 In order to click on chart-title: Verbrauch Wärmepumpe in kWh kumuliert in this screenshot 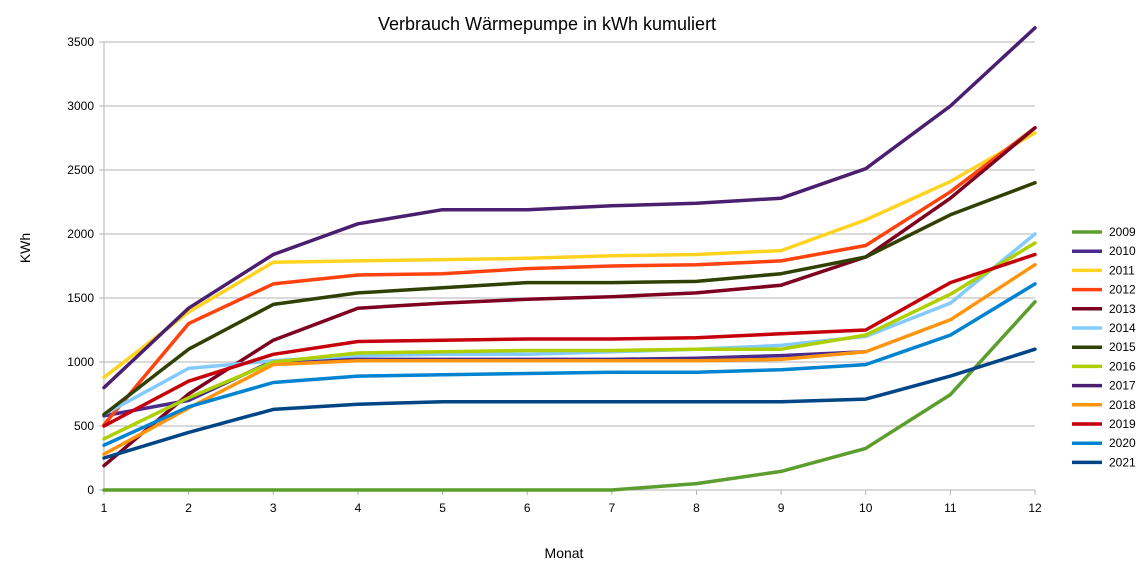, I will do `click(547, 24)`.